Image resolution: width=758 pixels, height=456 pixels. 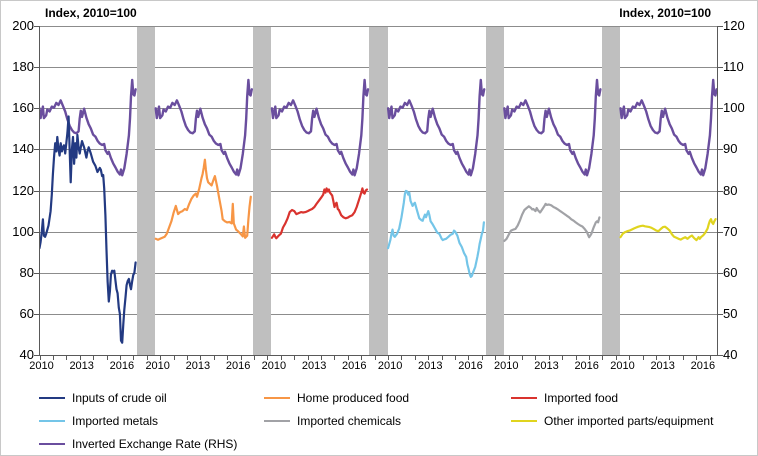 I want to click on legend-label: Other imported parts/equipment, so click(x=629, y=421).